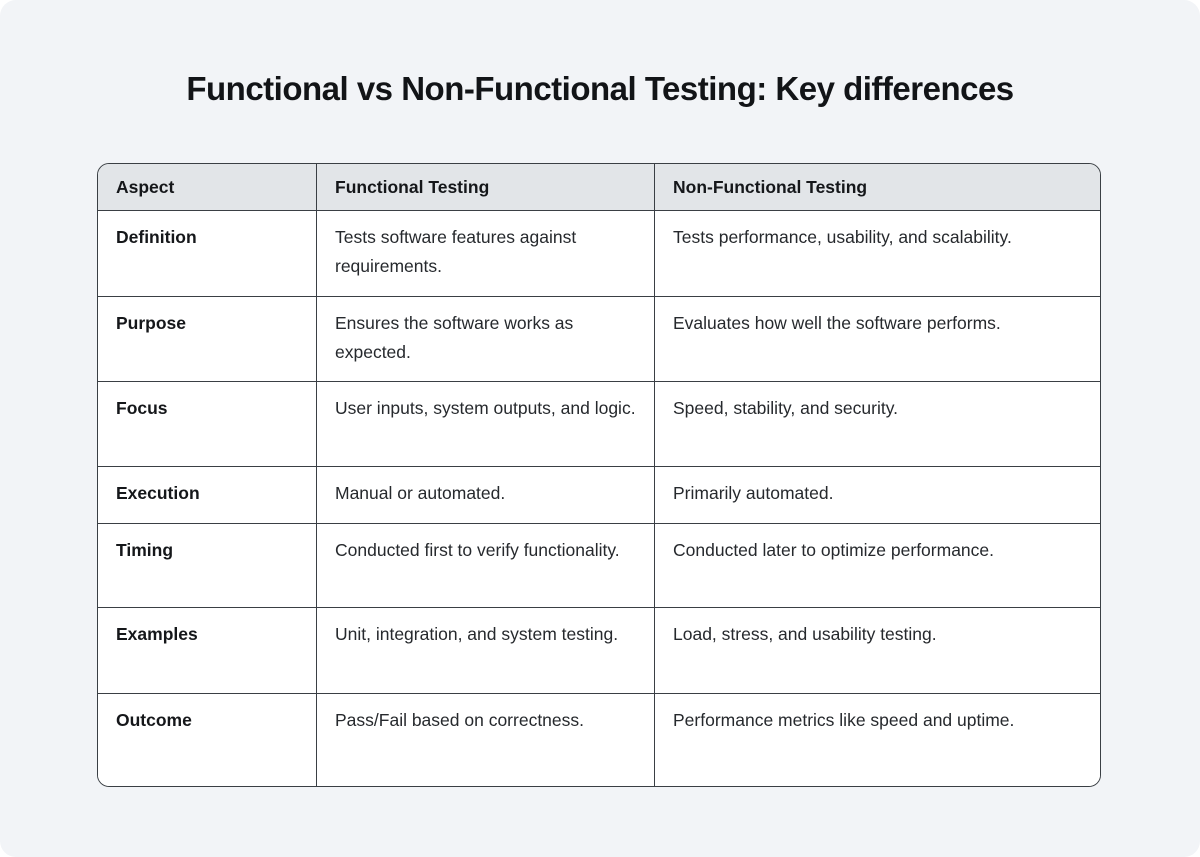  I want to click on header-cell-aspect: Aspect, so click(207, 187).